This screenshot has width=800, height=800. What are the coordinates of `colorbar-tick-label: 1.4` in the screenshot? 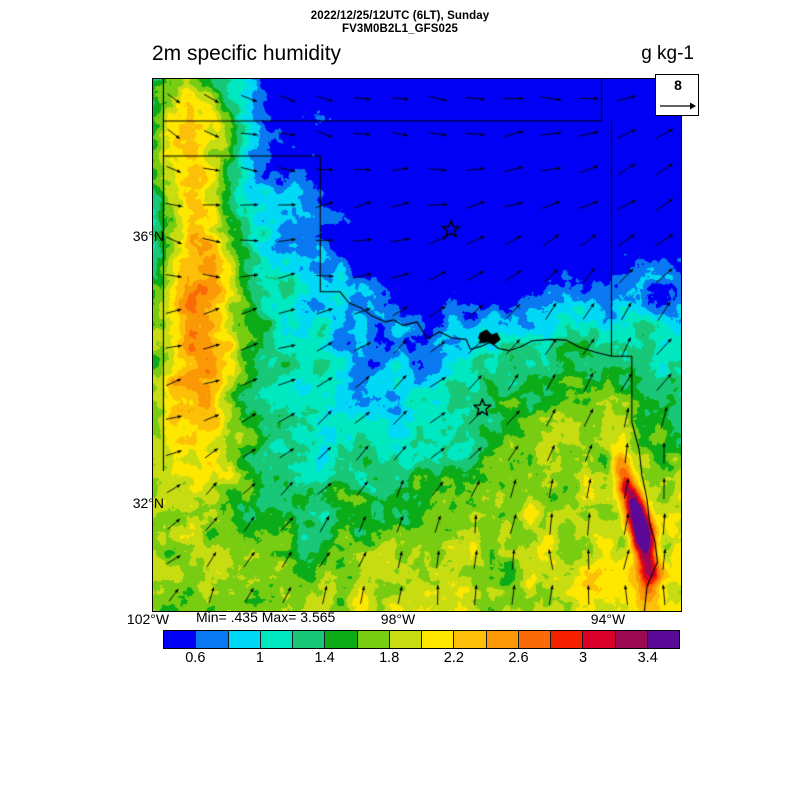 It's located at (324, 658).